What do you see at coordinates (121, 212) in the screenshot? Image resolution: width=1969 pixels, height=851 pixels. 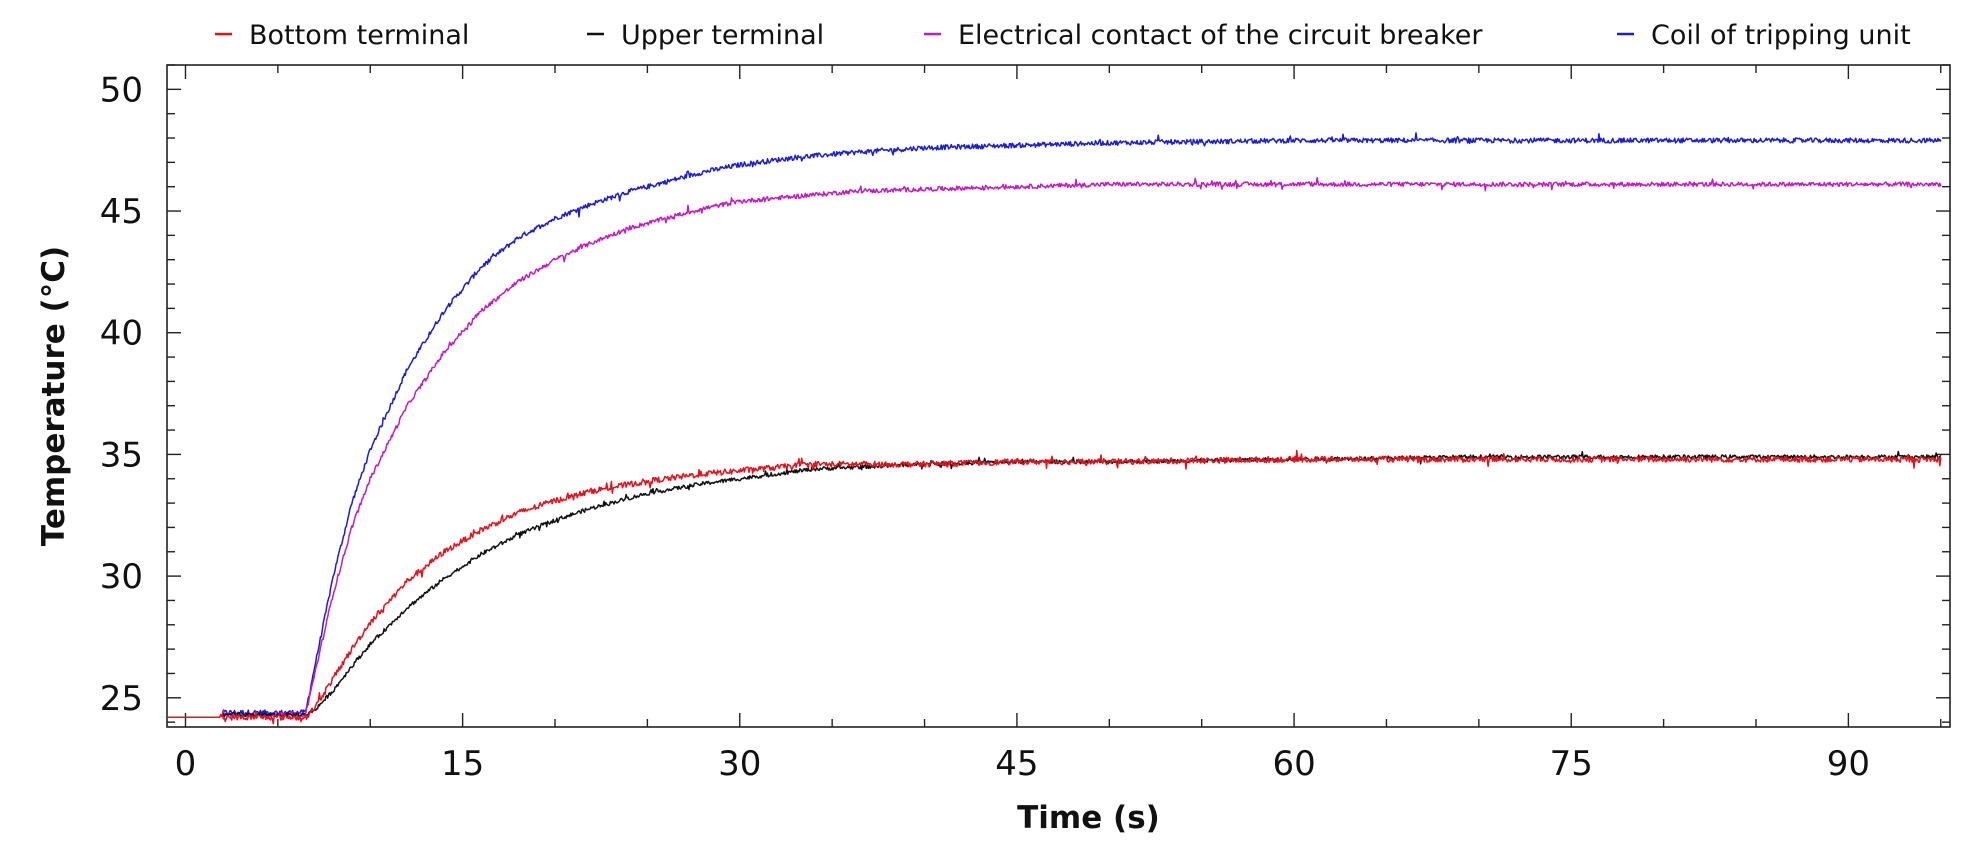 I see `y-tick-label: 45` at bounding box center [121, 212].